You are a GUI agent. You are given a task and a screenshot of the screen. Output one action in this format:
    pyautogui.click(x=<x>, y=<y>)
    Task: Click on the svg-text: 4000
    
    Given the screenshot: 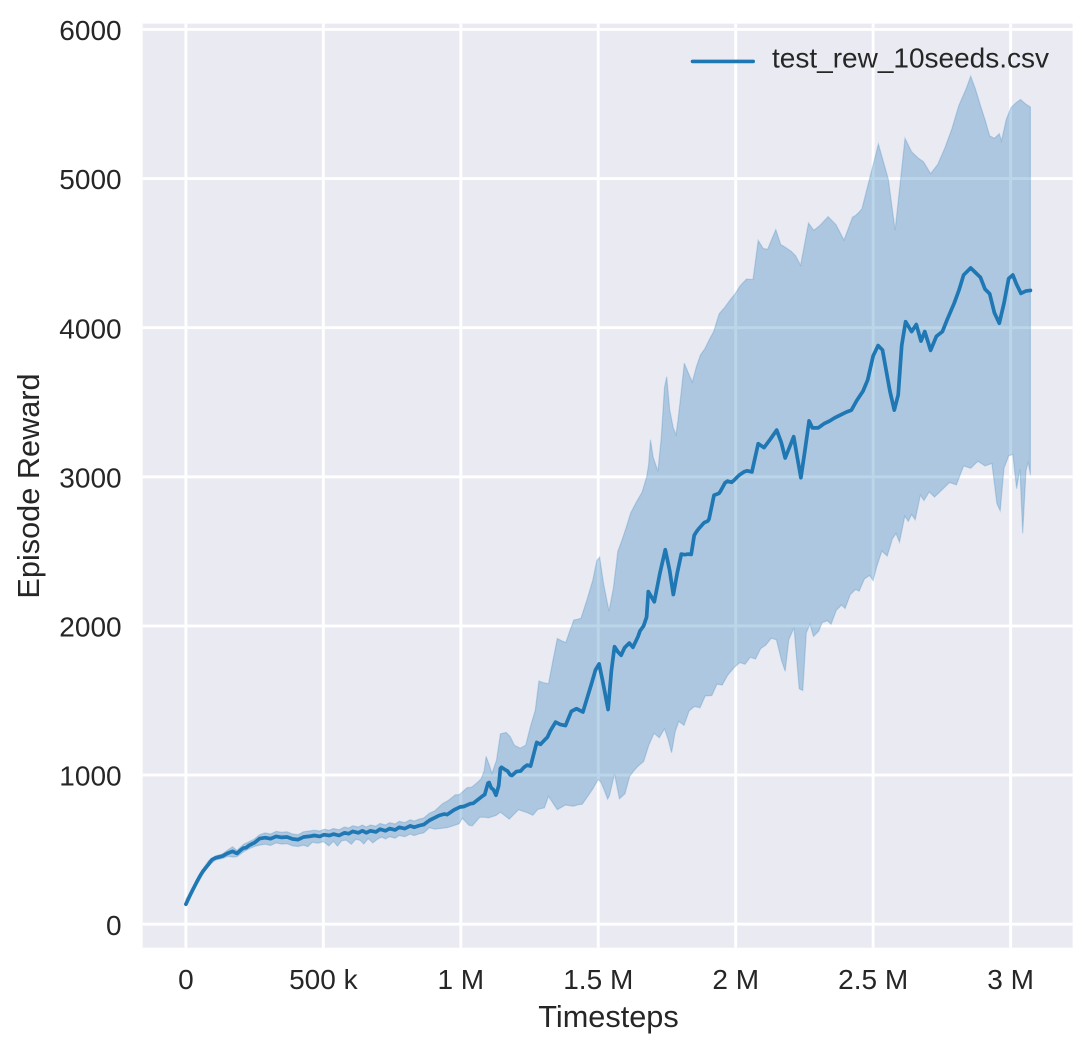 What is the action you would take?
    pyautogui.click(x=90, y=328)
    